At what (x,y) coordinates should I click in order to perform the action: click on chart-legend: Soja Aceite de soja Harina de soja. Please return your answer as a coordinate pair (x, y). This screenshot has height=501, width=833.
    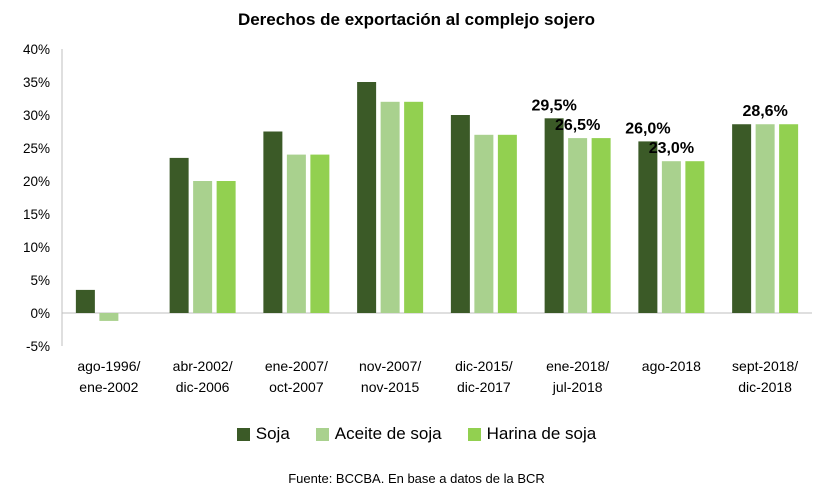
    Looking at the image, I should click on (416, 434).